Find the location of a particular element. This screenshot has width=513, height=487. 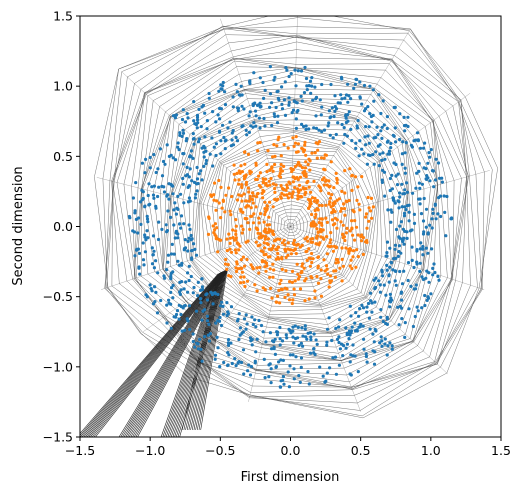

x-tick-label: 1.0 is located at coordinates (431, 450).